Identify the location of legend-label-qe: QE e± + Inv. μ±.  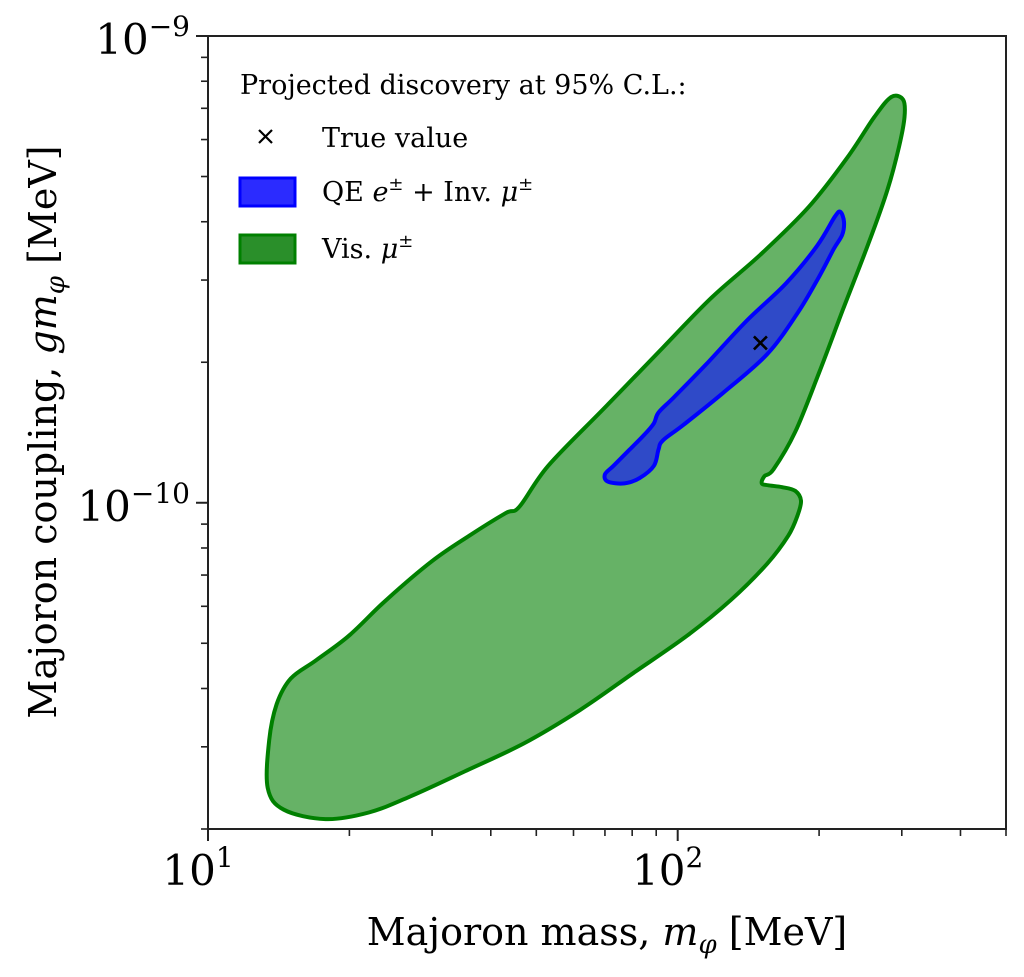
(427, 191).